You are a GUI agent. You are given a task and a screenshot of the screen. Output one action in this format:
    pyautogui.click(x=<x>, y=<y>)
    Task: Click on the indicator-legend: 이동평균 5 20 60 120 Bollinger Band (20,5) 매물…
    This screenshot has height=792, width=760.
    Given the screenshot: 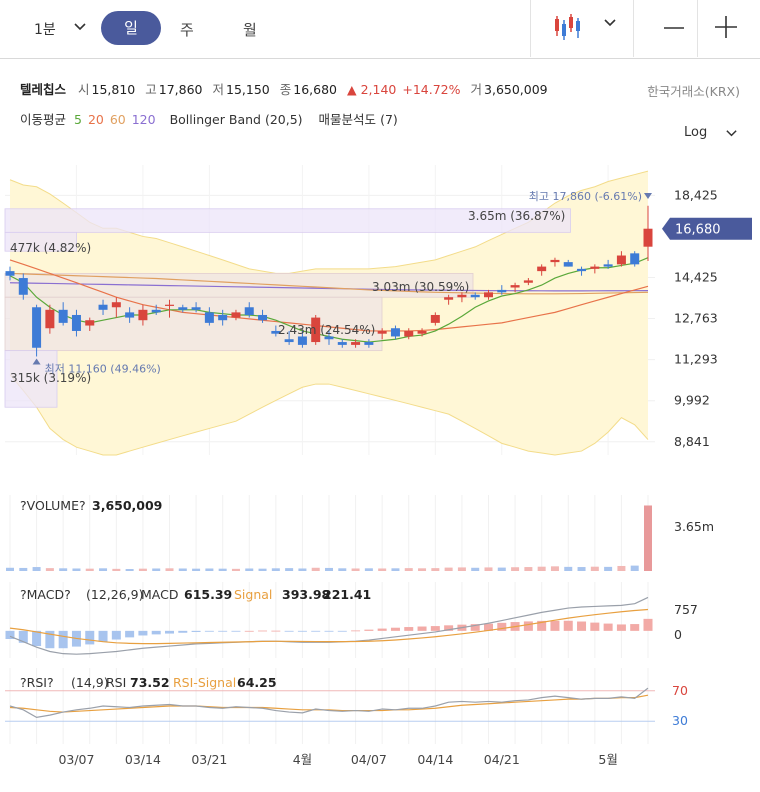 What is the action you would take?
    pyautogui.click(x=211, y=118)
    